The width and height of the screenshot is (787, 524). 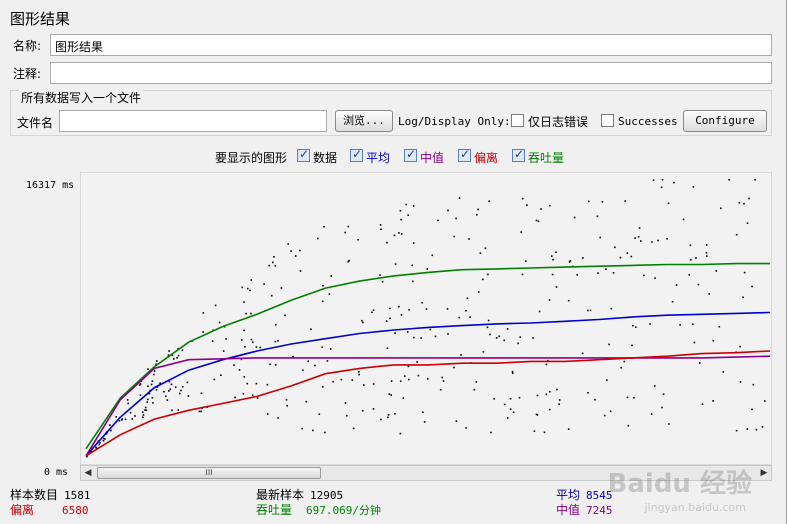 I want to click on scroll-left-arrow-icon: ◀, so click(x=88, y=473).